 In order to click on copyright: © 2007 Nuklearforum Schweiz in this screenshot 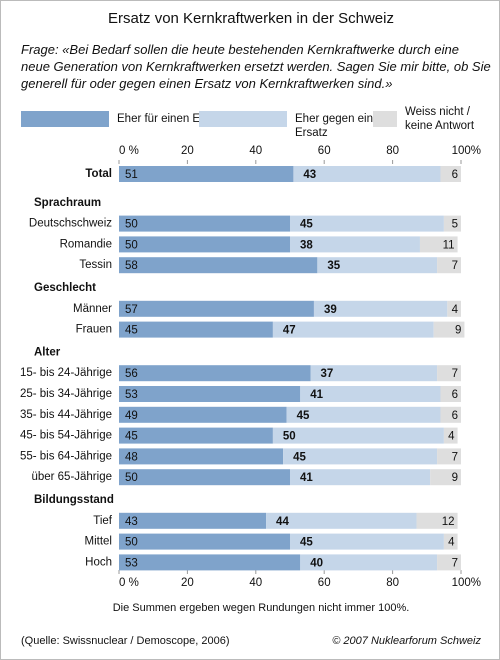, I will do `click(406, 641)`.